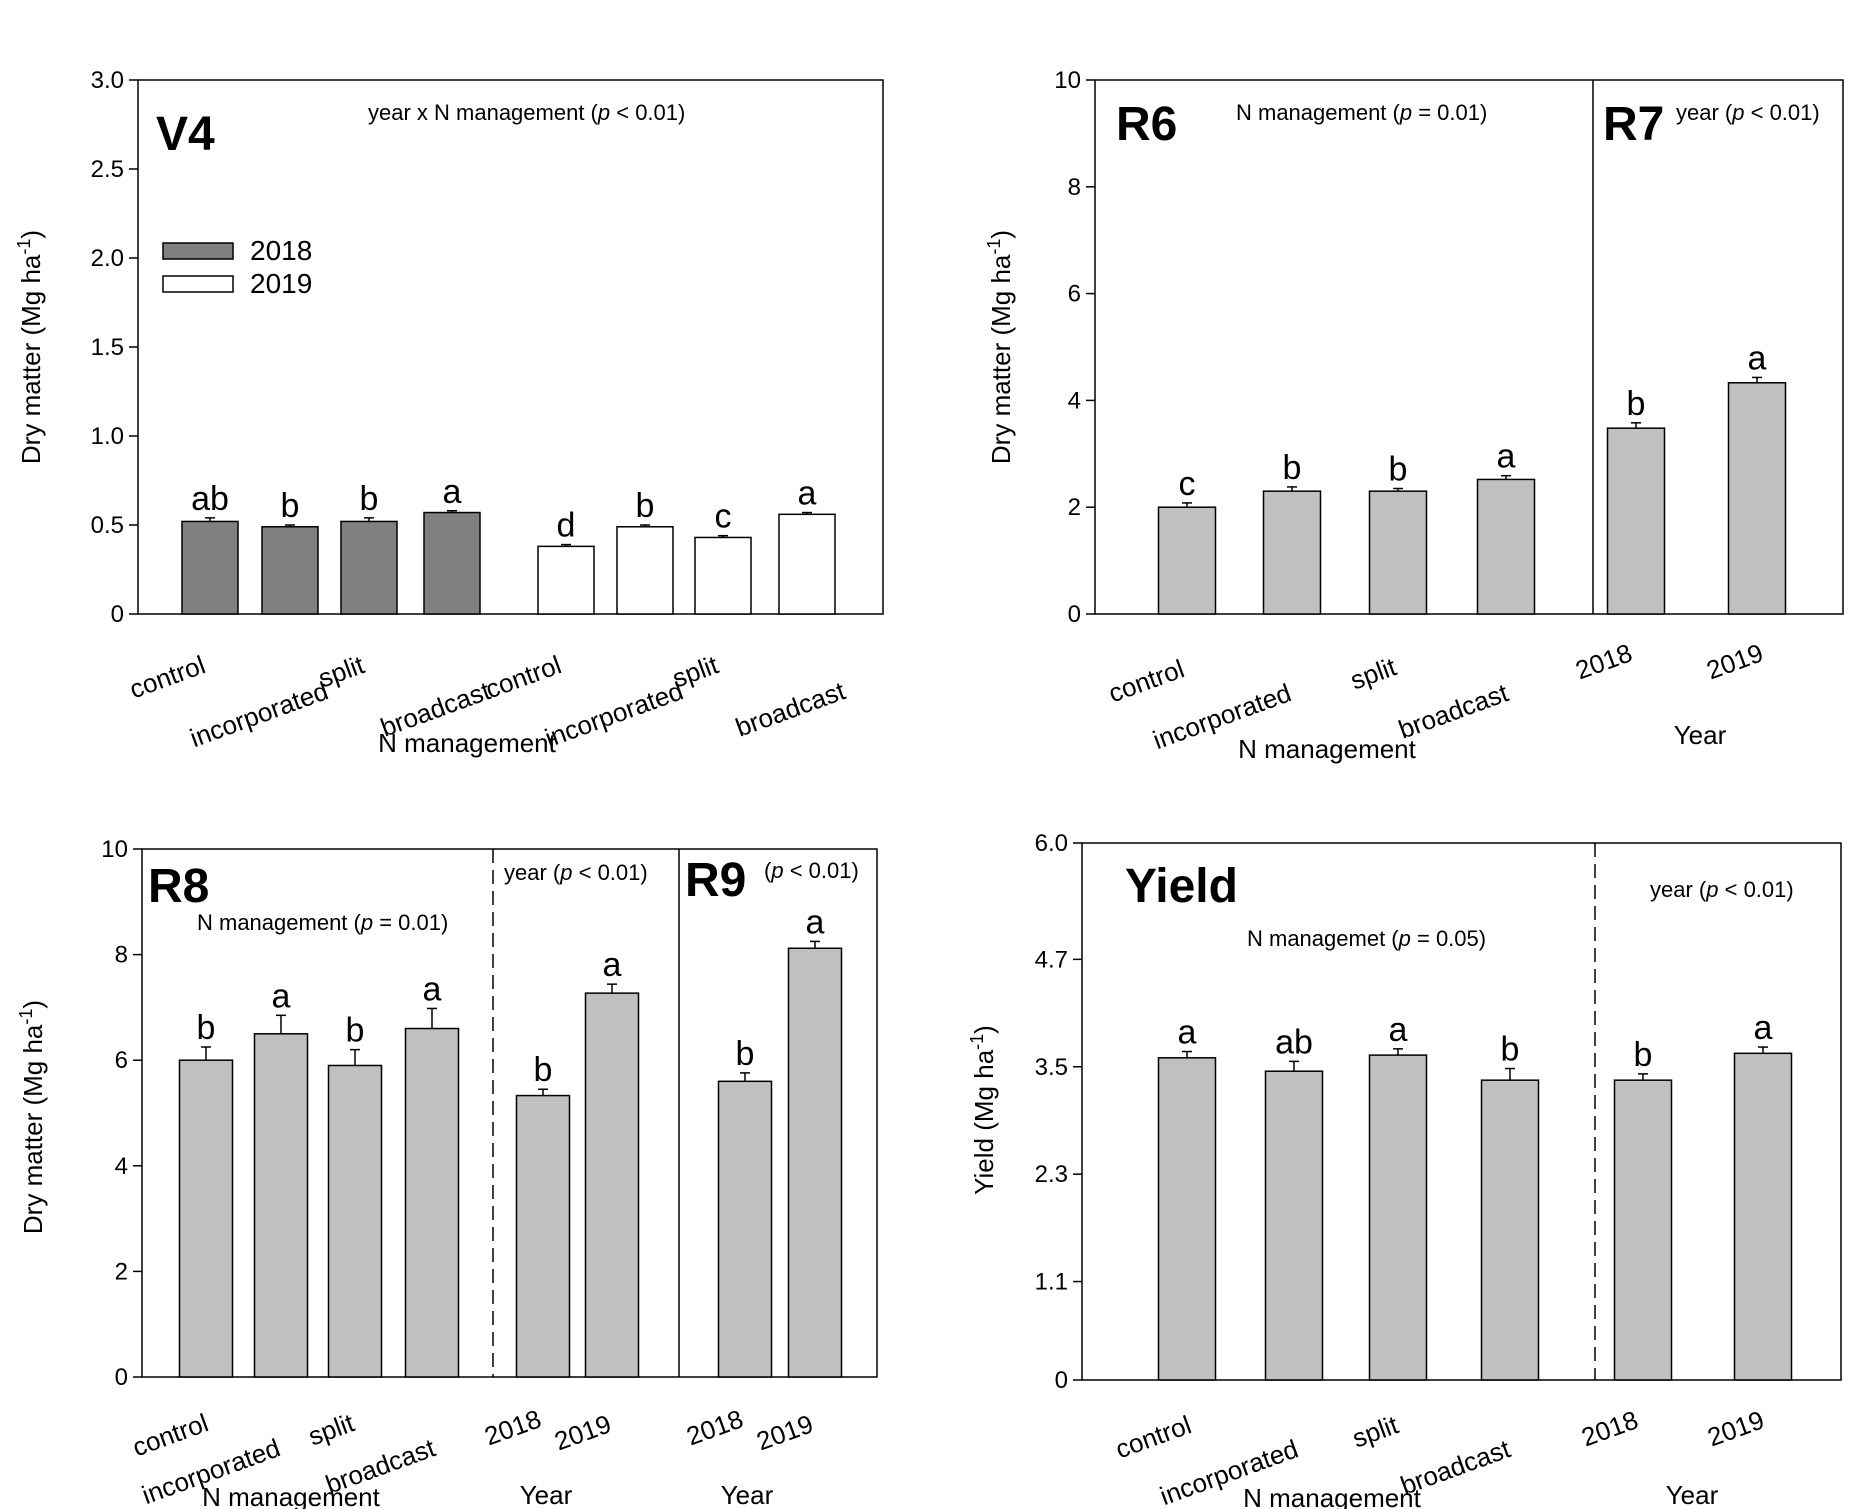 Image resolution: width=1875 pixels, height=1509 pixels. I want to click on stat-annotation-part: = 0.05), so click(1448, 938).